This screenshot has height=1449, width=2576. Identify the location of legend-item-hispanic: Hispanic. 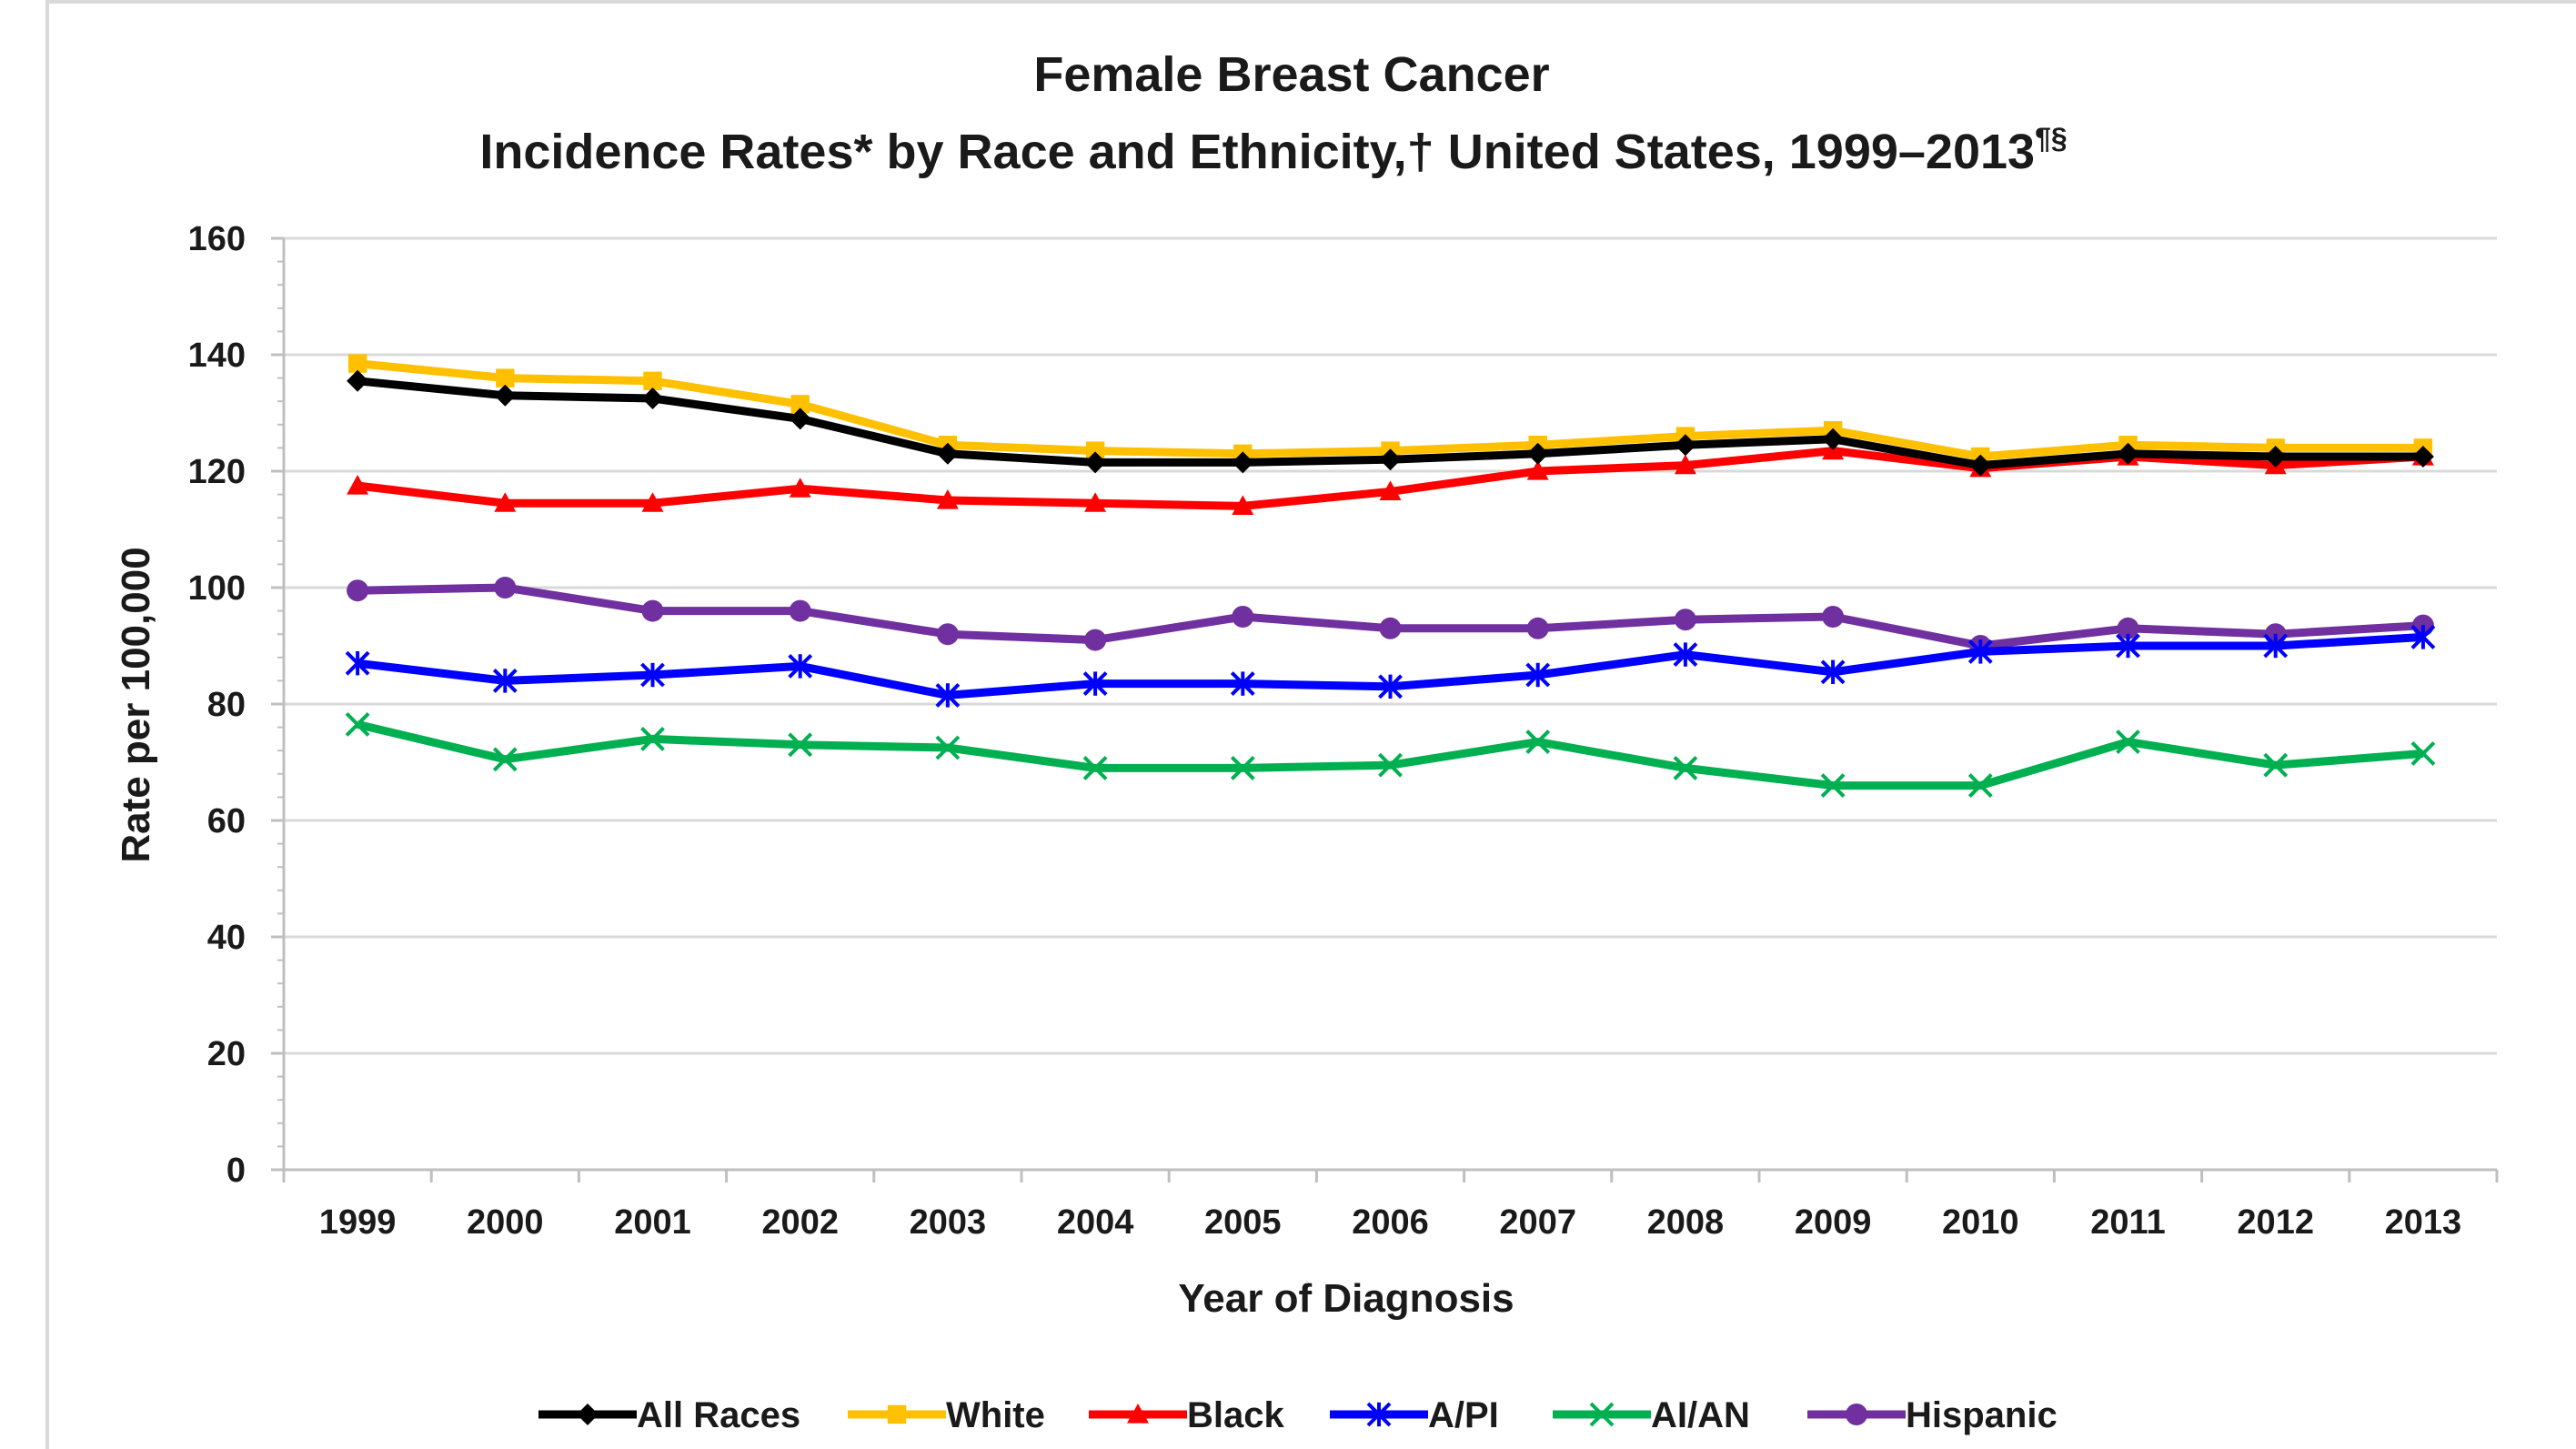
(1932, 1415).